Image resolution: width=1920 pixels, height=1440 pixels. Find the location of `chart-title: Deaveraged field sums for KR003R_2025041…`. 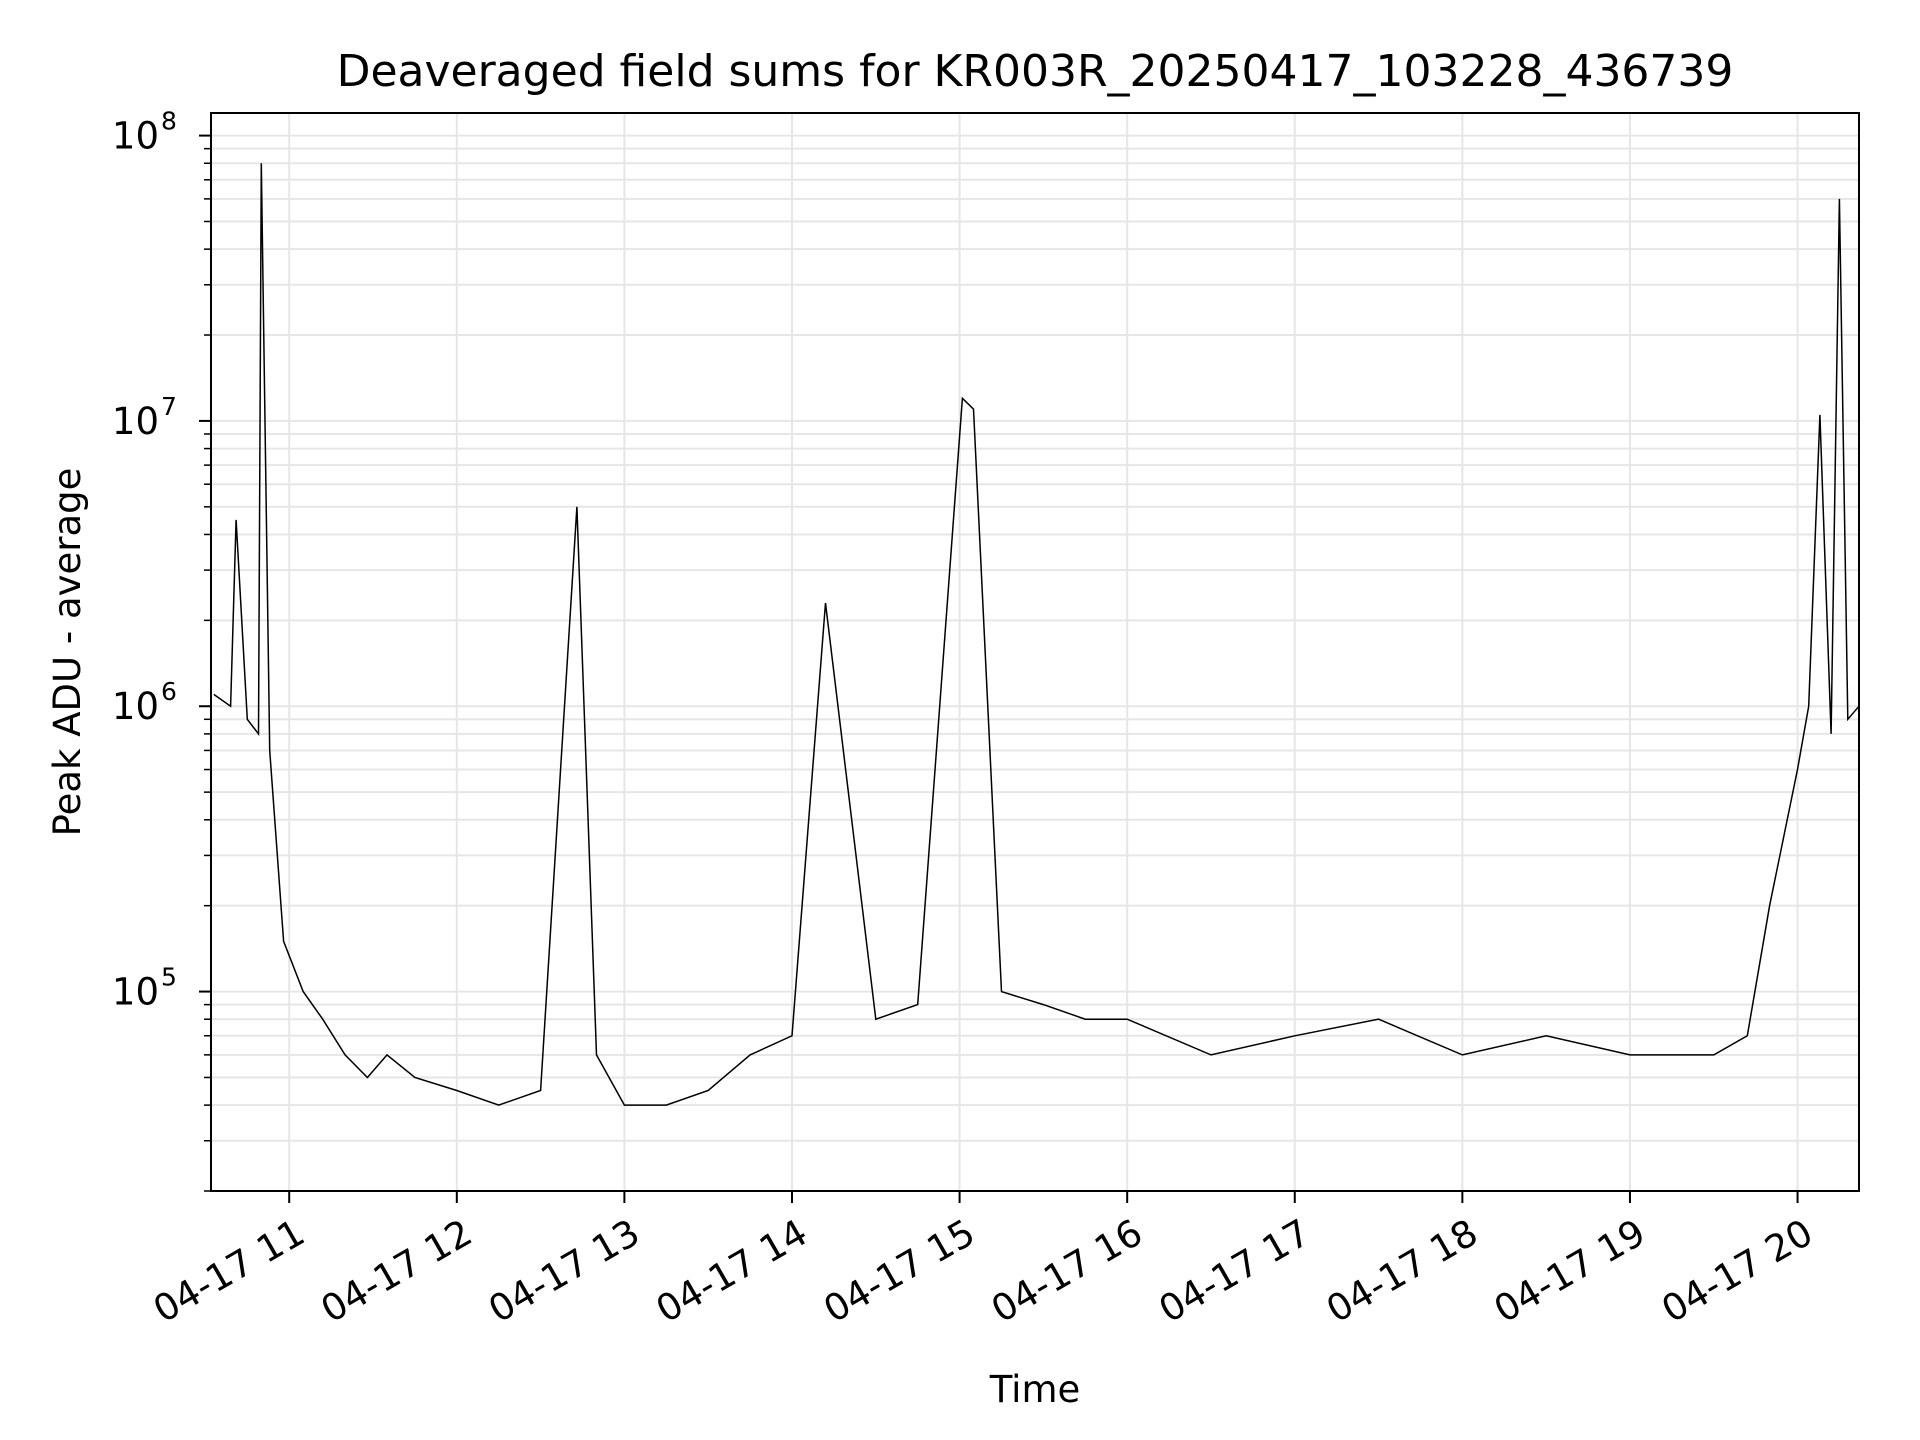

chart-title: Deaveraged field sums for KR003R_2025041… is located at coordinates (1035, 71).